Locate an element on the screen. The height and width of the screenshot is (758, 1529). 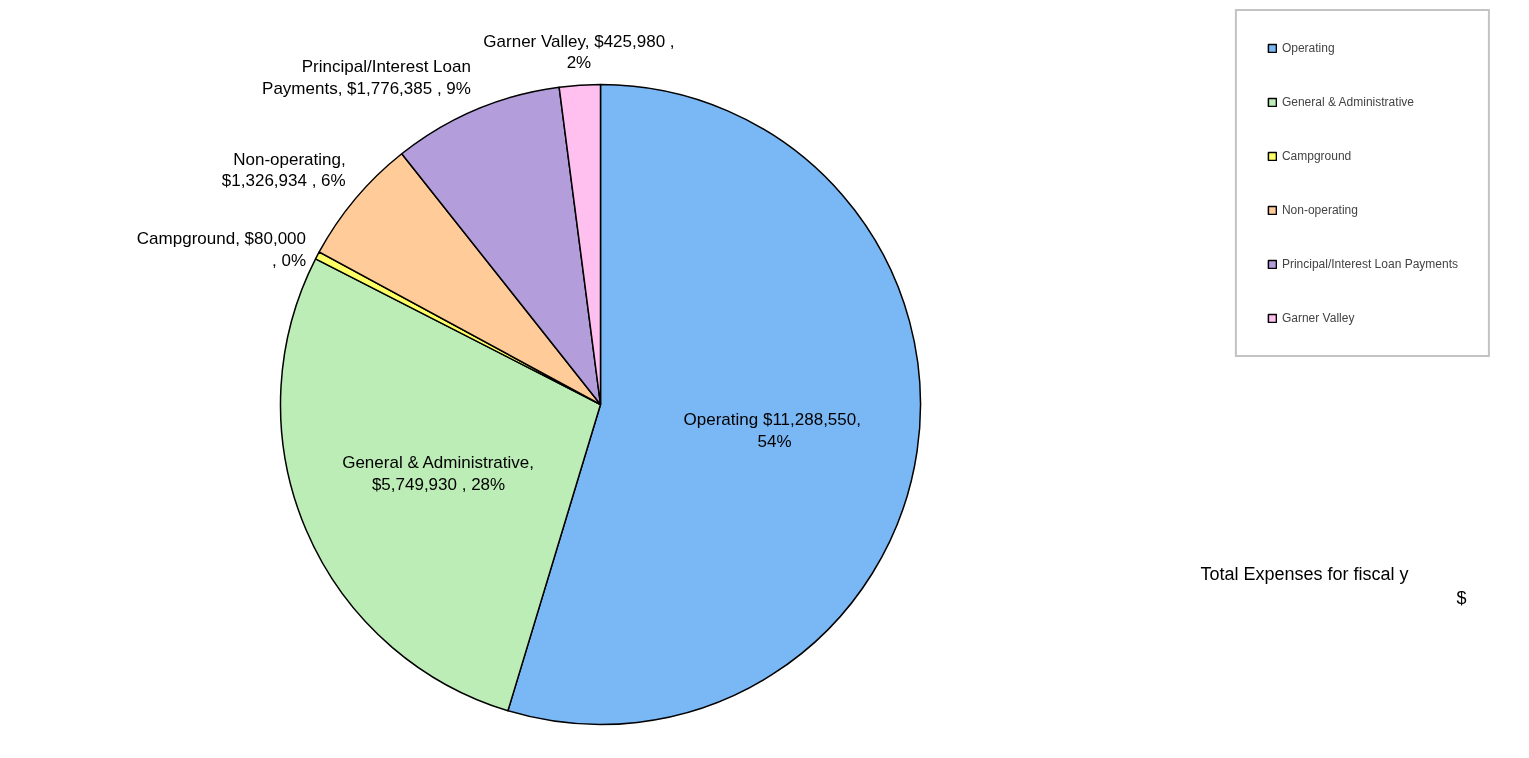
legend-label: Non-operating is located at coordinates (1319, 210).